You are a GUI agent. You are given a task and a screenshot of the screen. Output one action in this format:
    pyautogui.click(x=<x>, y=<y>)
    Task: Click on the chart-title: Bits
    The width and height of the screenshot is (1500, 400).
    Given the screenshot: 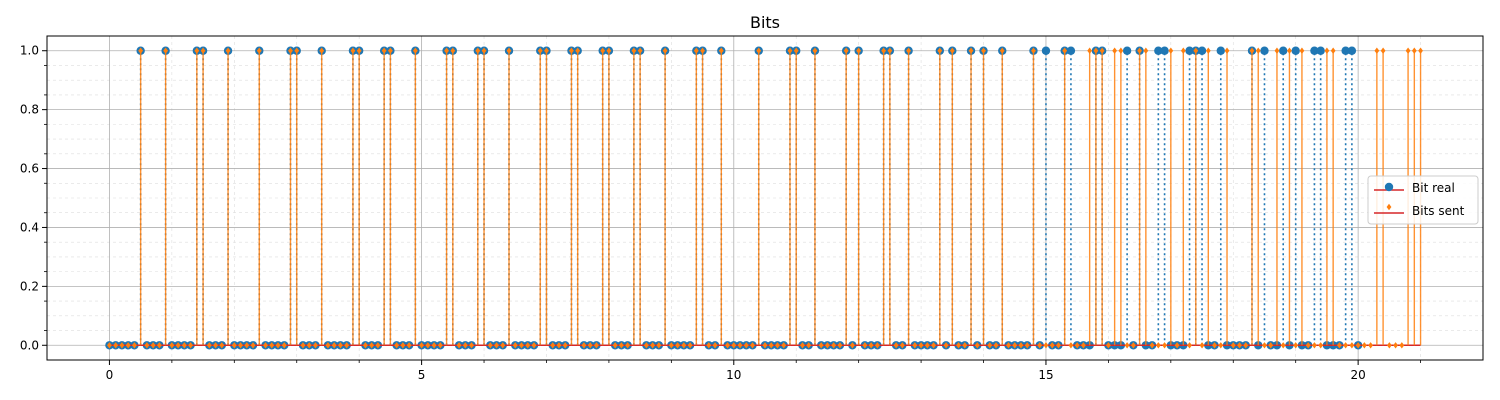 What is the action you would take?
    pyautogui.click(x=765, y=22)
    